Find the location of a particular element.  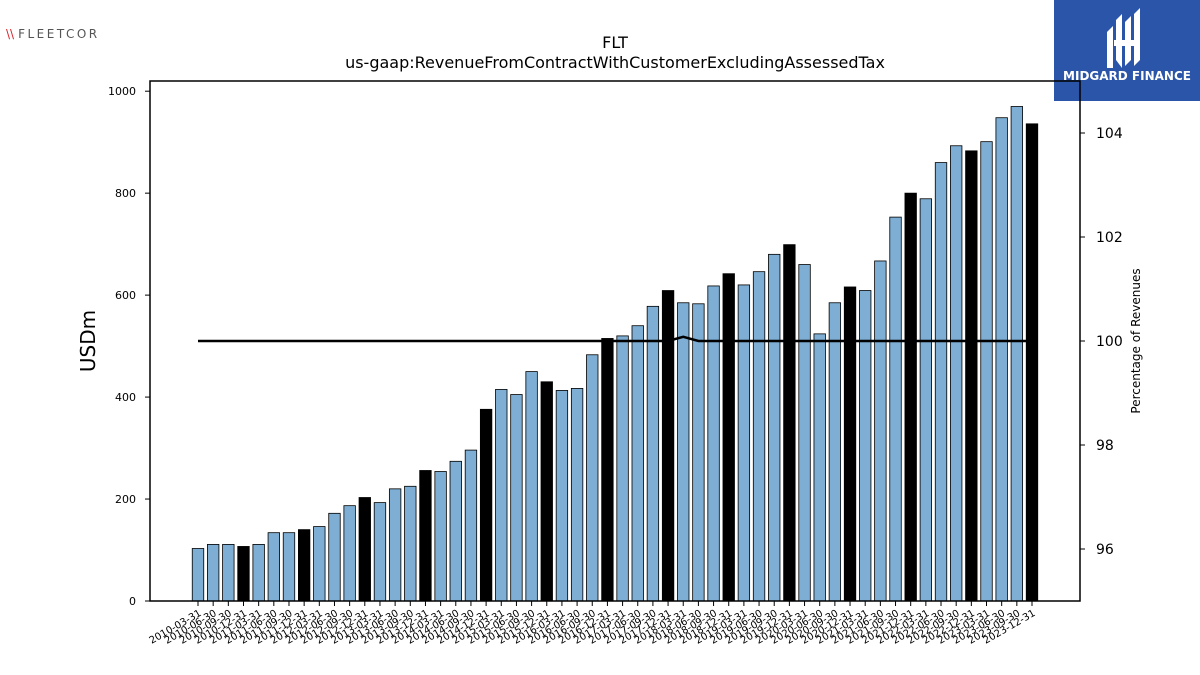

y-tick-label: 1000 is located at coordinates (122, 91).